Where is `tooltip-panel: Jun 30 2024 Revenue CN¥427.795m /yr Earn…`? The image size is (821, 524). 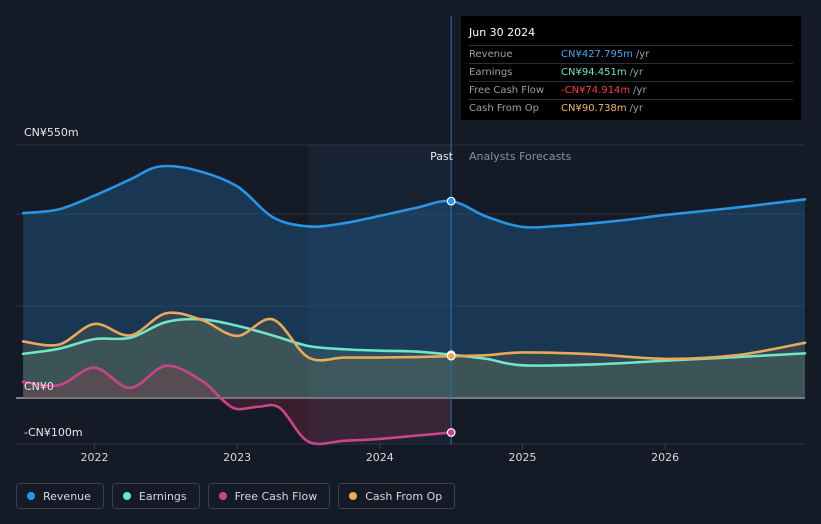
tooltip-panel: Jun 30 2024 Revenue CN¥427.795m /yr Earn… is located at coordinates (631, 68).